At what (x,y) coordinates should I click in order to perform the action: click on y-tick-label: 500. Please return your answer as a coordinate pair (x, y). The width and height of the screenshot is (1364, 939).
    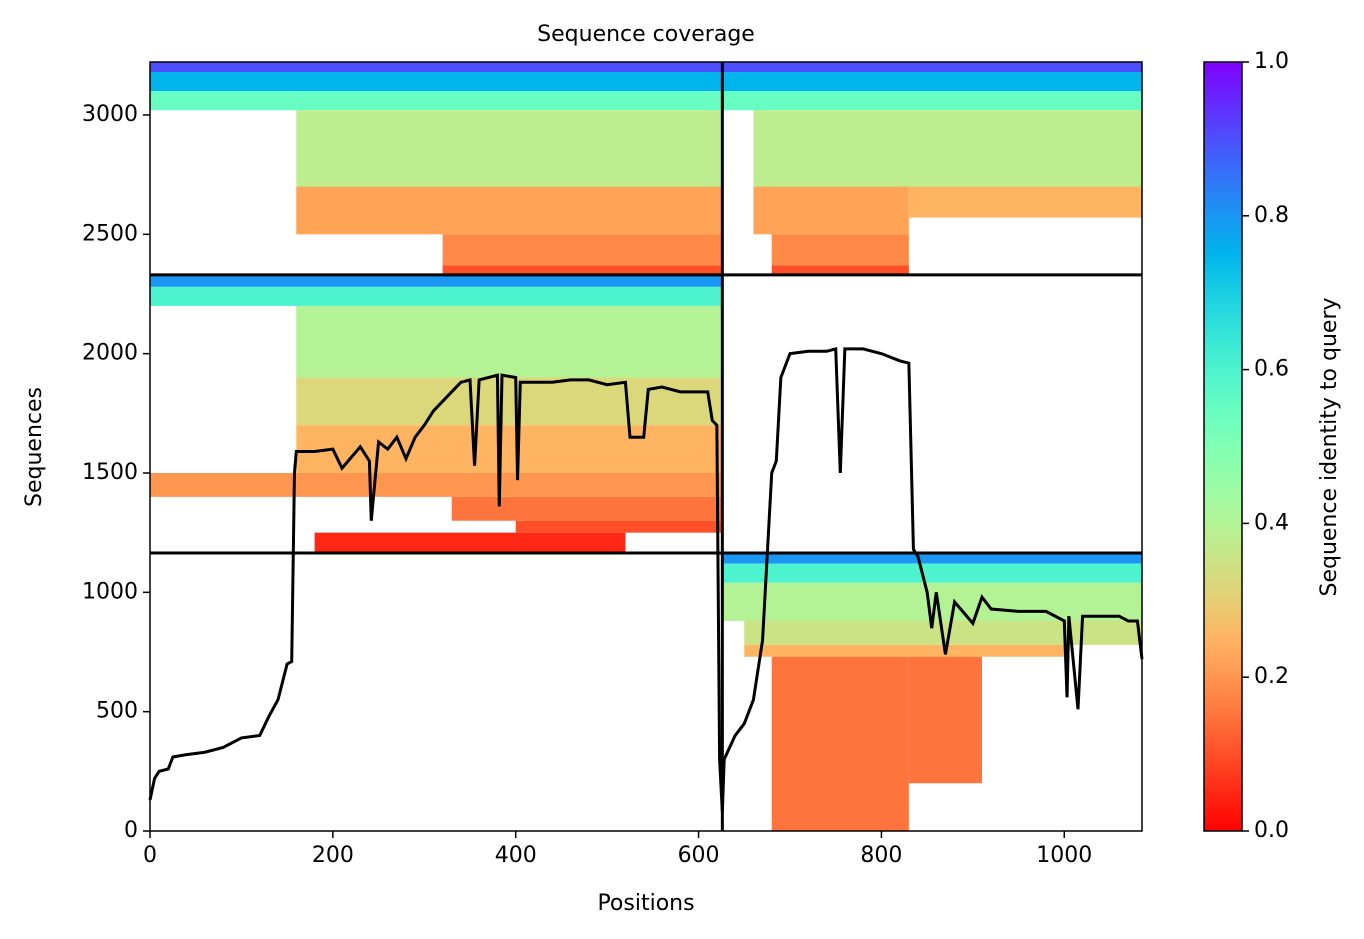
    Looking at the image, I should click on (117, 711).